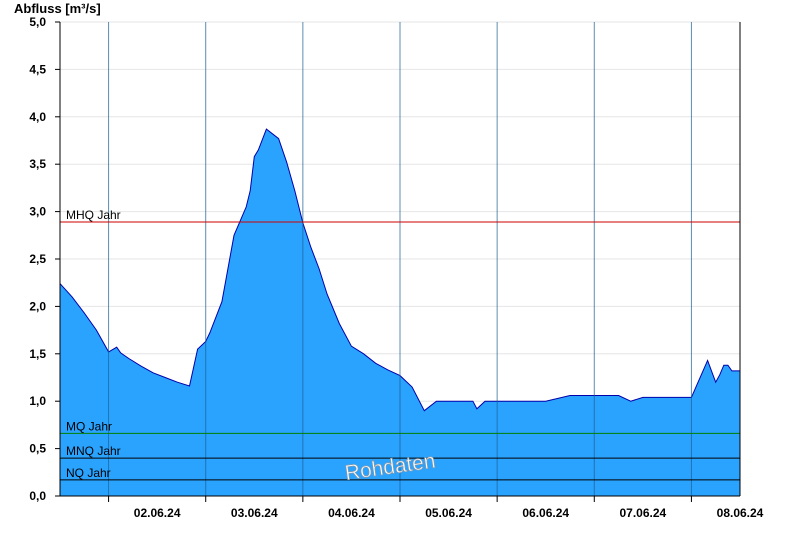 The width and height of the screenshot is (800, 550). Describe the element at coordinates (157, 513) in the screenshot. I see `x-tick-label: 02.06.24` at that location.